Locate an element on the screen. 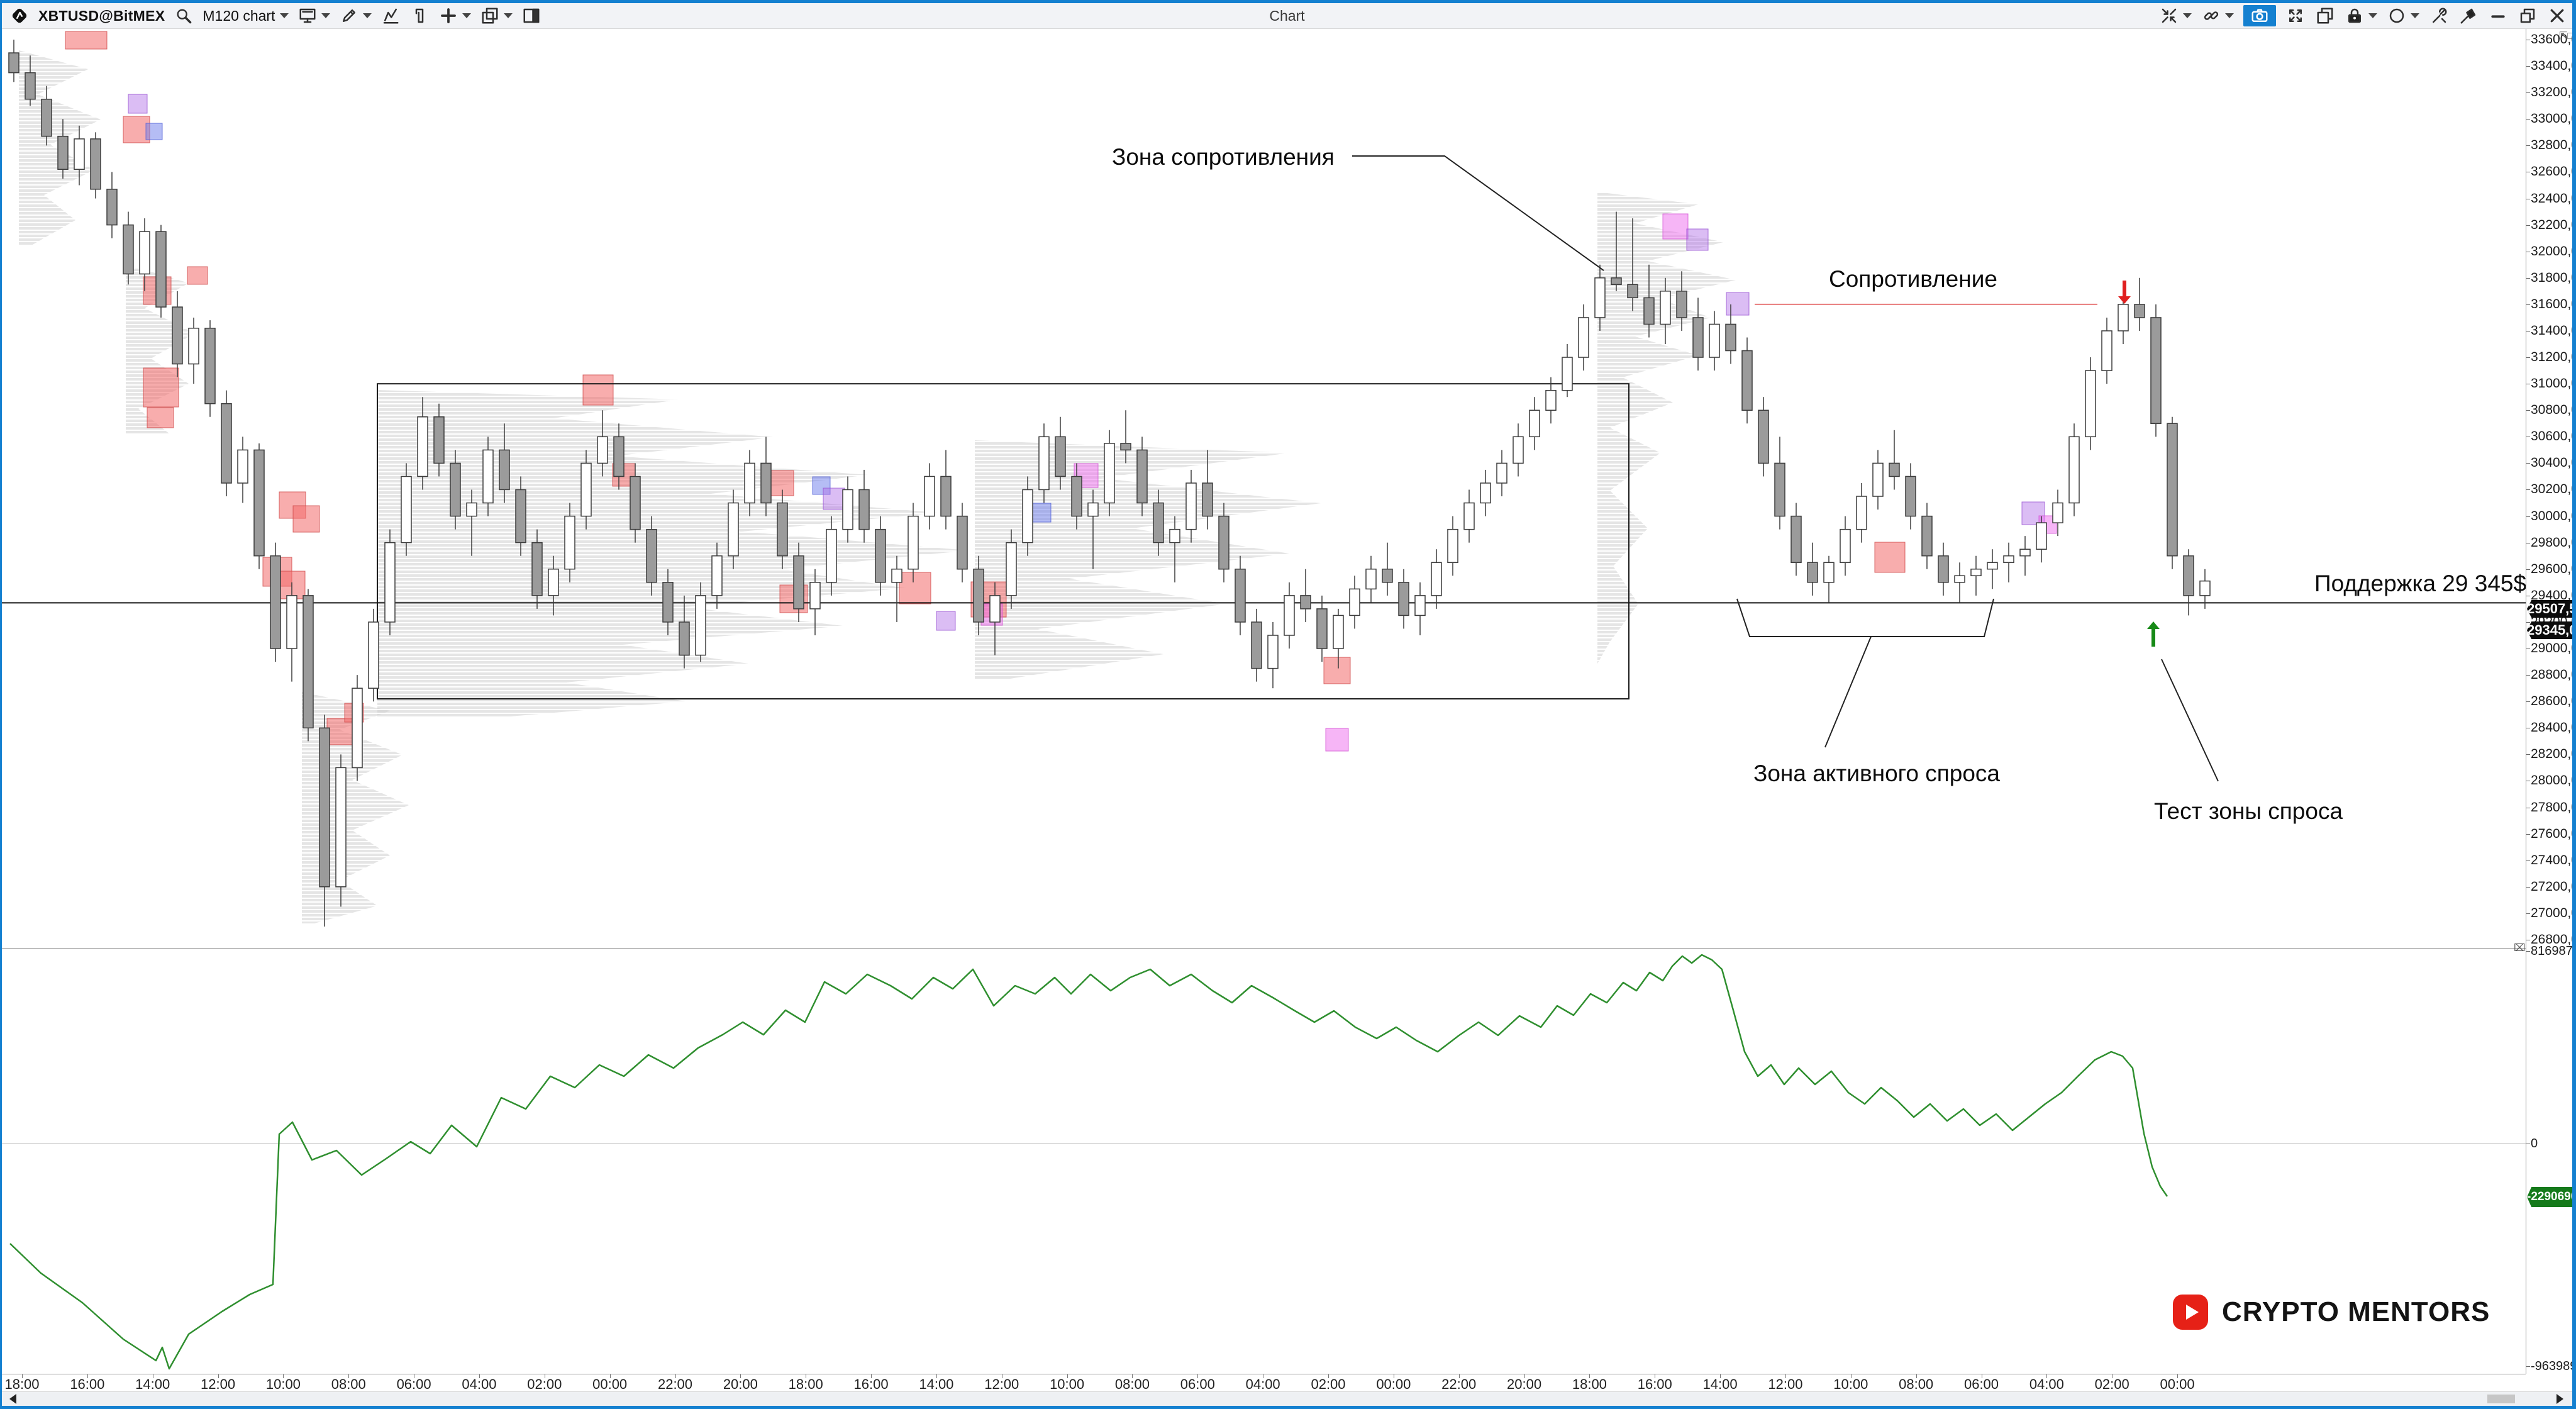 Image resolution: width=2576 pixels, height=1409 pixels. indicator-axis-bottom-label: -9639890 is located at coordinates (2551, 1366).